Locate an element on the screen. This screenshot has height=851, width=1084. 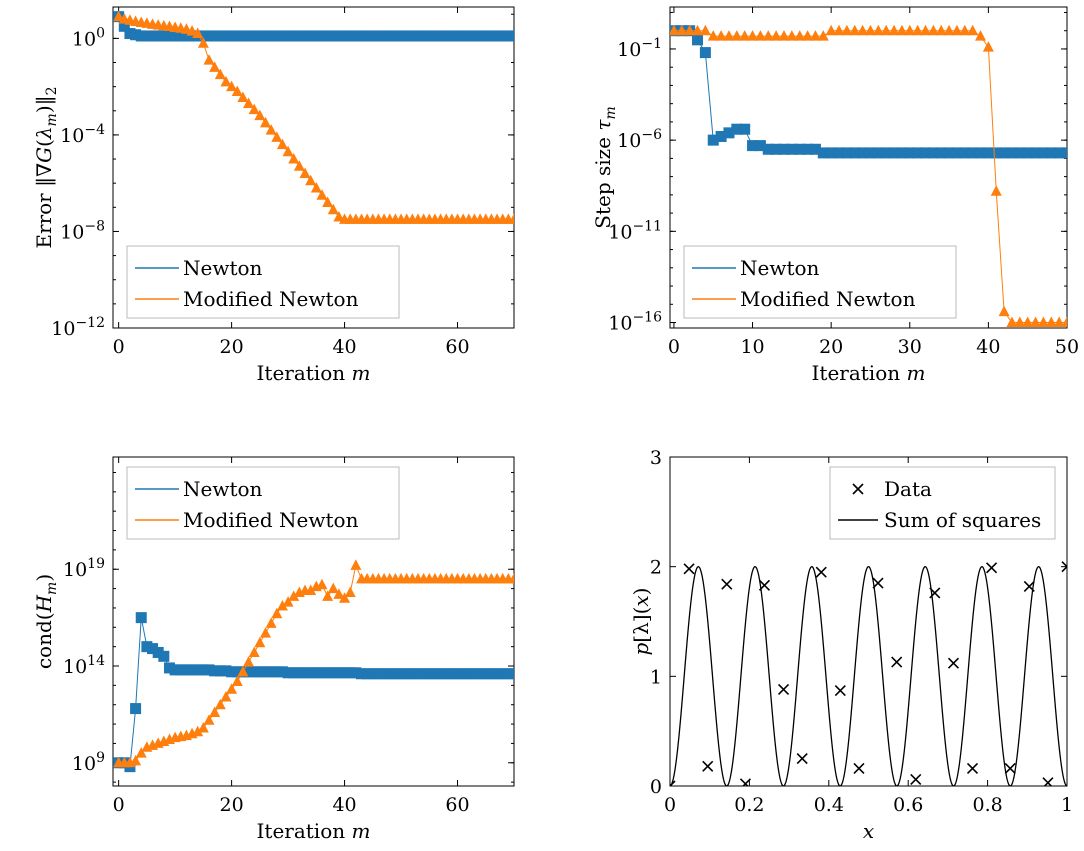
fit-curve is located at coordinates (868, 675).